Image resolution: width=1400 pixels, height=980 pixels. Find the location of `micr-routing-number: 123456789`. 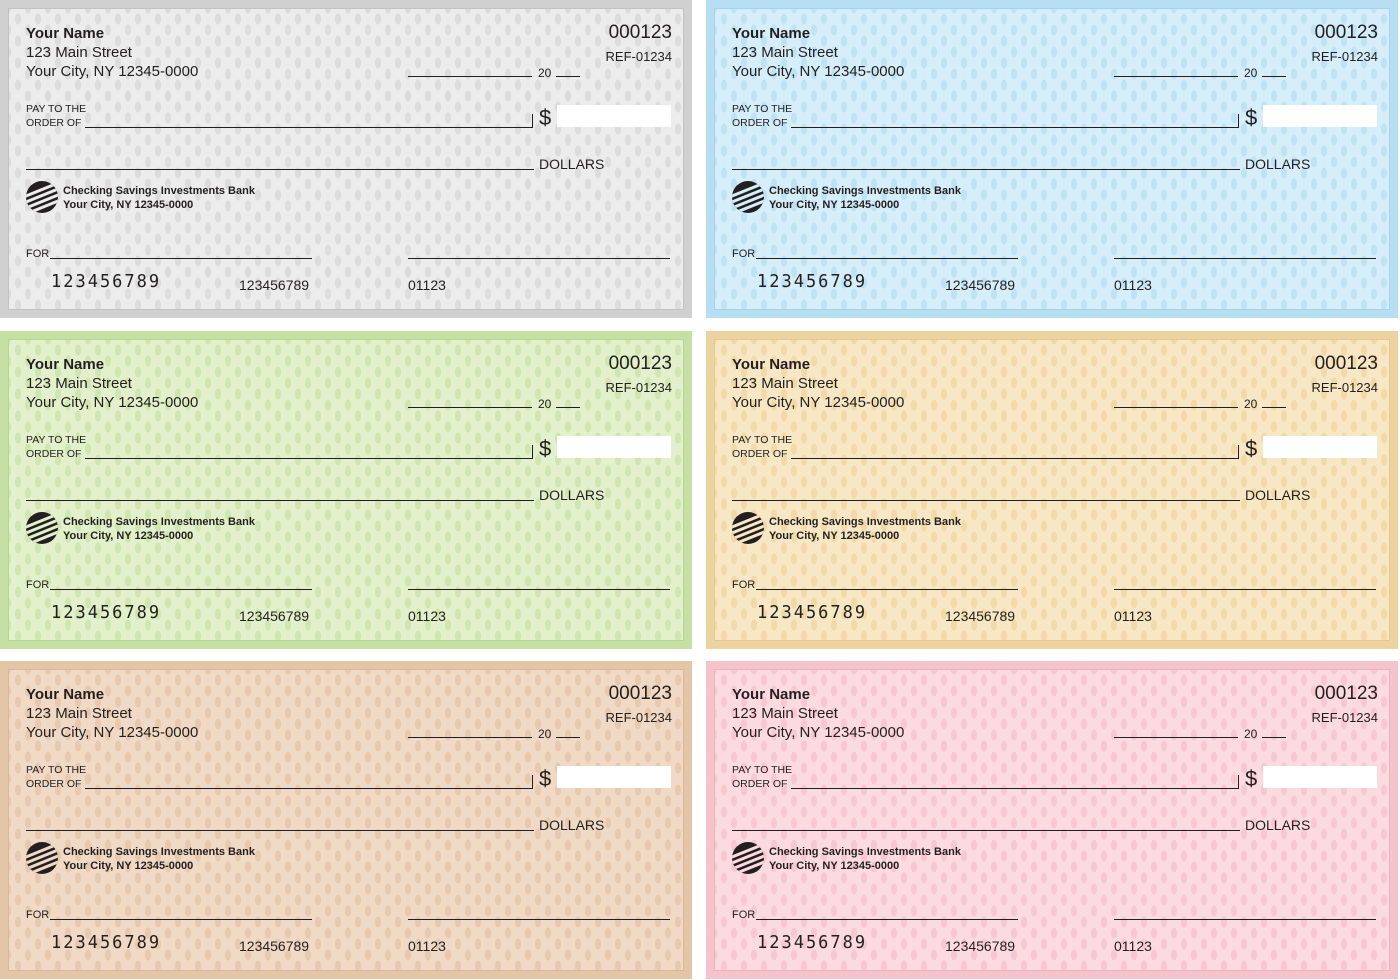

micr-routing-number: 123456789 is located at coordinates (812, 943).